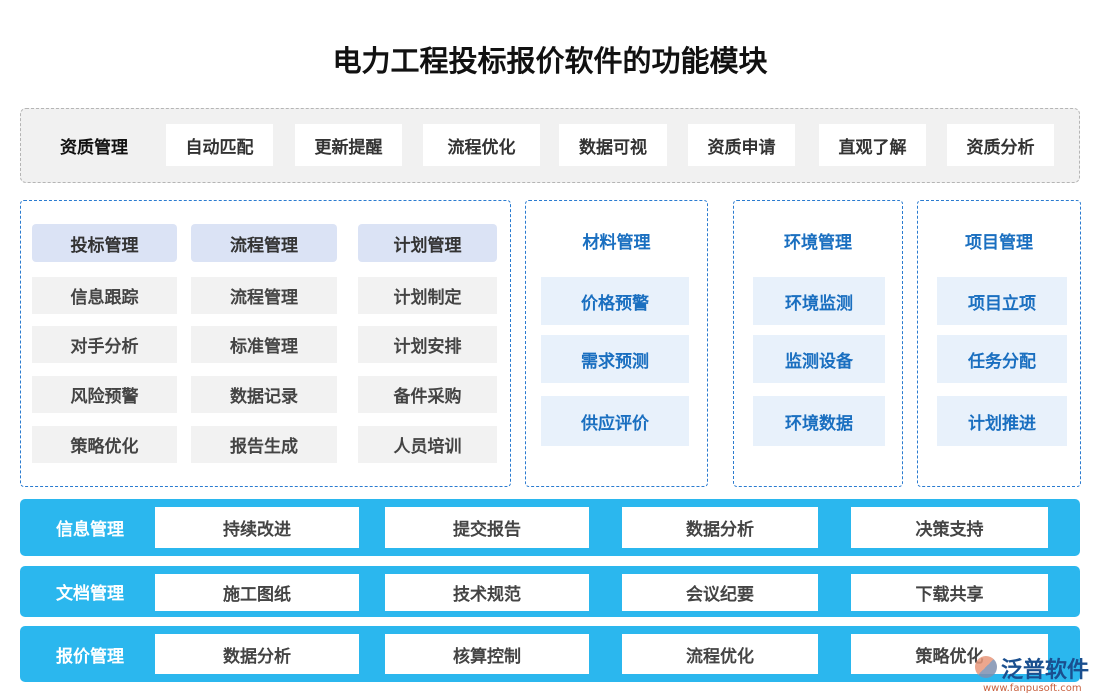 This screenshot has height=700, width=1100. What do you see at coordinates (720, 592) in the screenshot?
I see `band-item: 会议纪要` at bounding box center [720, 592].